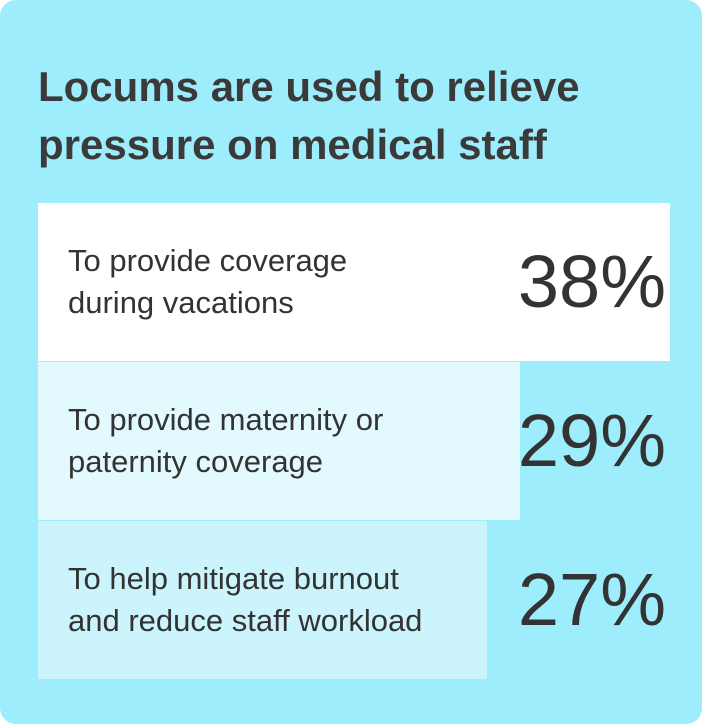 The width and height of the screenshot is (702, 724). I want to click on category-label: To provide coverage during vacations, so click(208, 281).